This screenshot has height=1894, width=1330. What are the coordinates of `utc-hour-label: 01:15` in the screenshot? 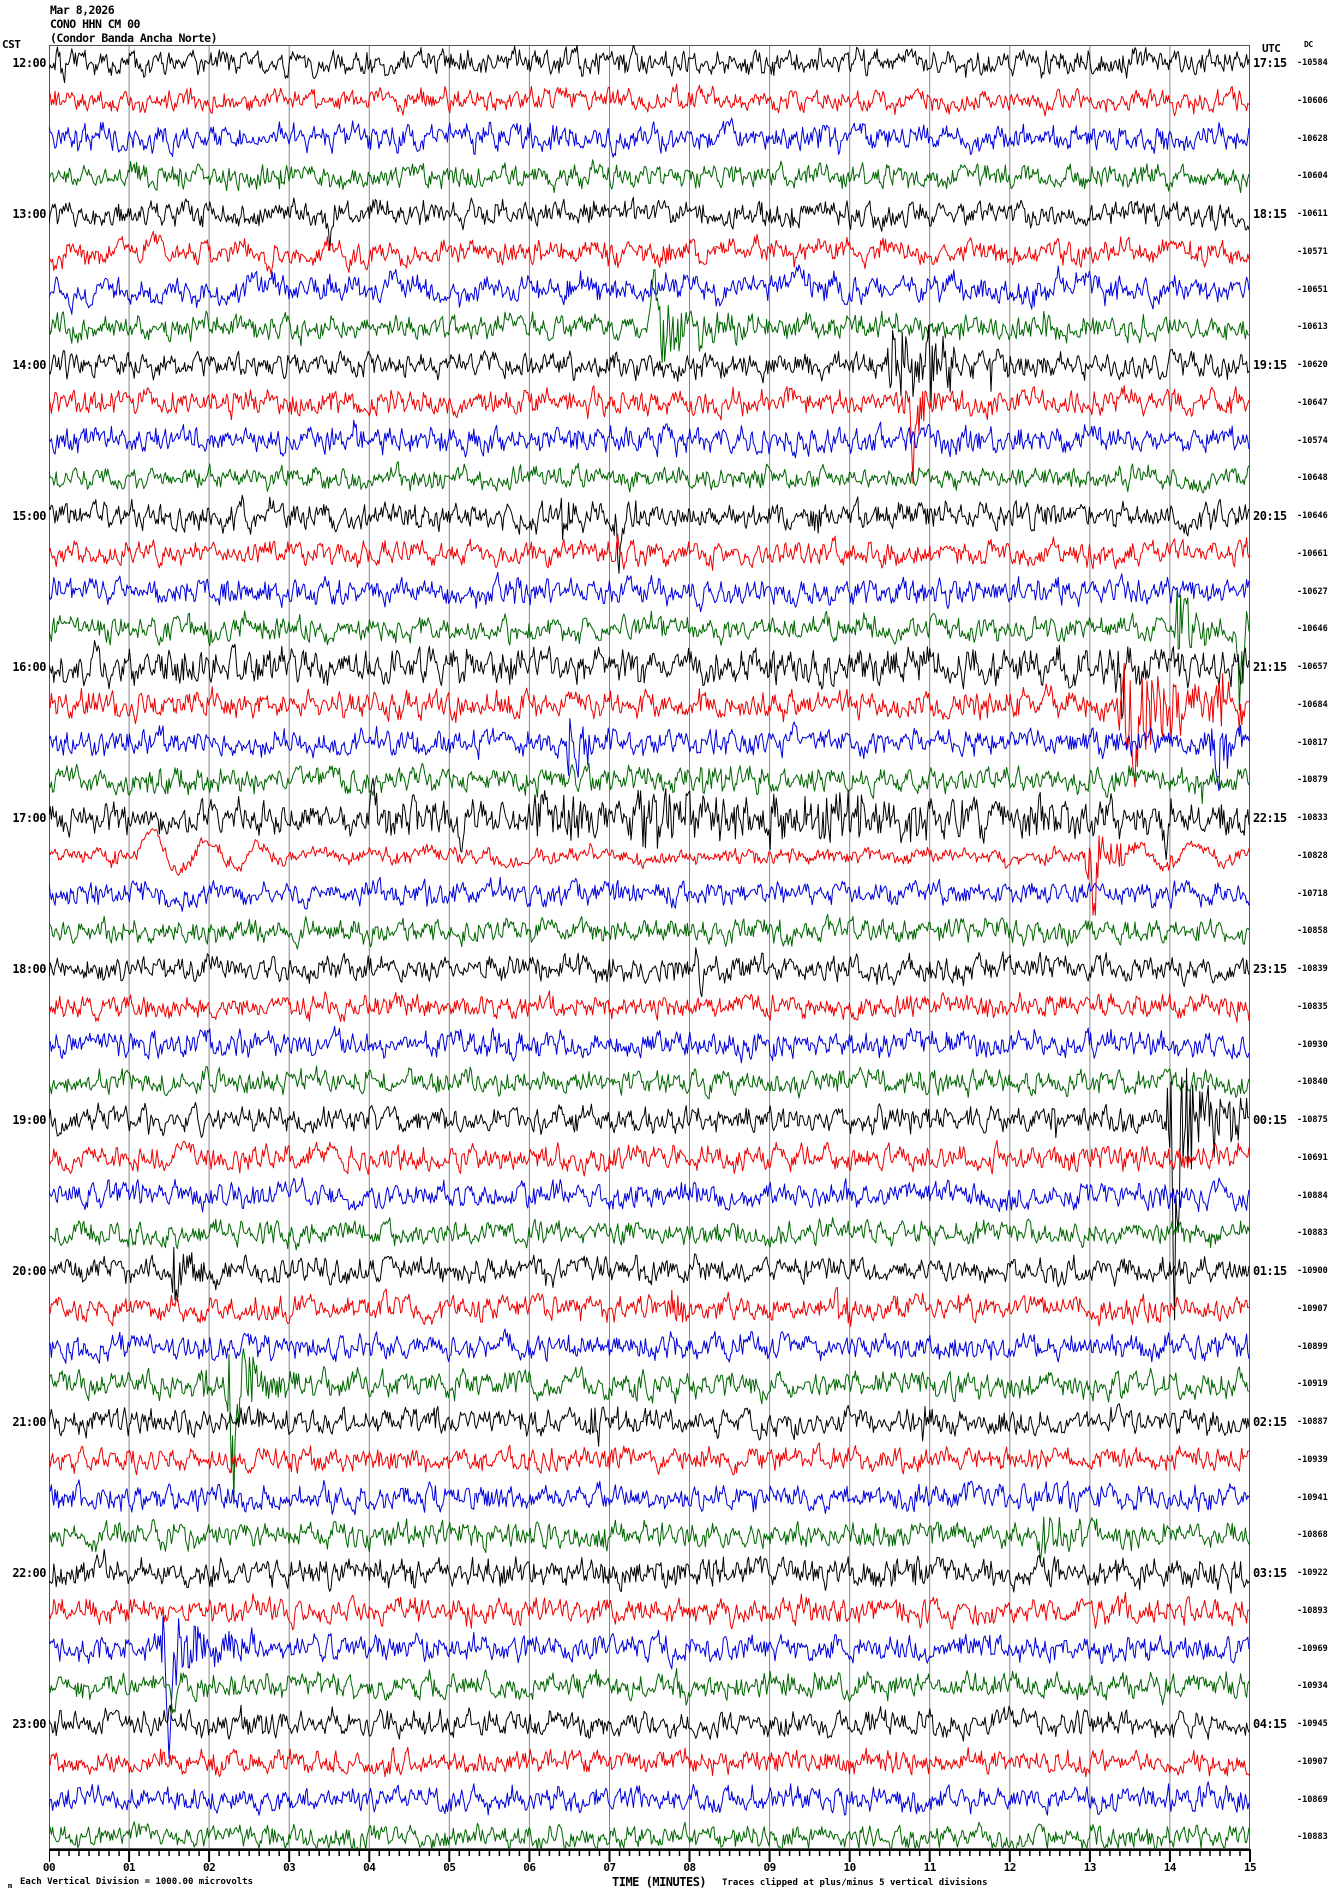 It's located at (1270, 1271).